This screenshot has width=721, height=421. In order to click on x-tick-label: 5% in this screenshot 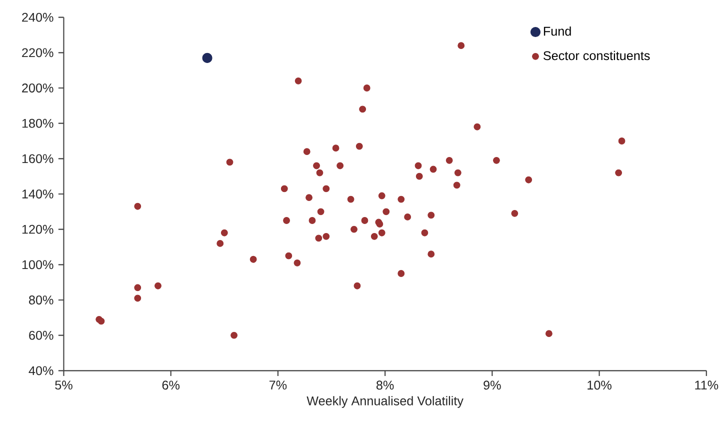, I will do `click(63, 385)`.